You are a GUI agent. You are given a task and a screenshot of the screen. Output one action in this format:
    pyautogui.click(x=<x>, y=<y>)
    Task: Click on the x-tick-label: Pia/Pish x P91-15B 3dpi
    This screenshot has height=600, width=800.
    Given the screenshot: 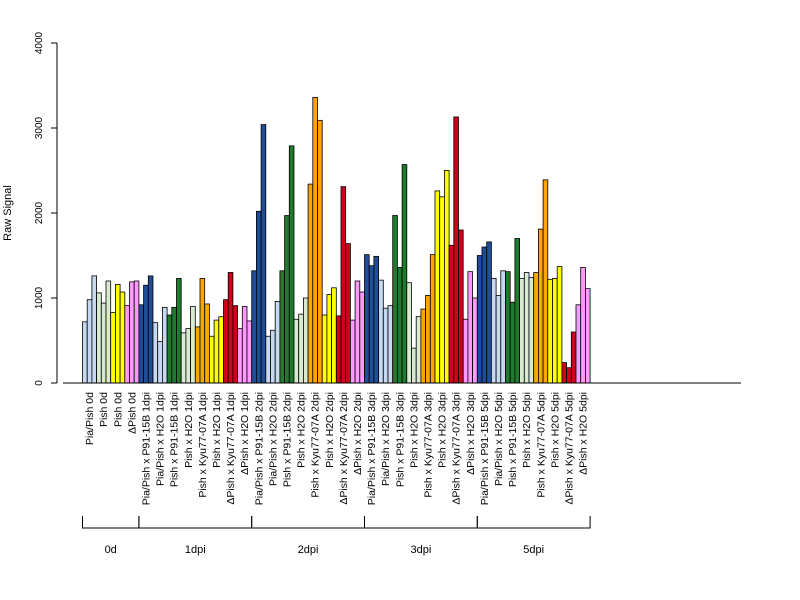 What is the action you would take?
    pyautogui.click(x=372, y=448)
    